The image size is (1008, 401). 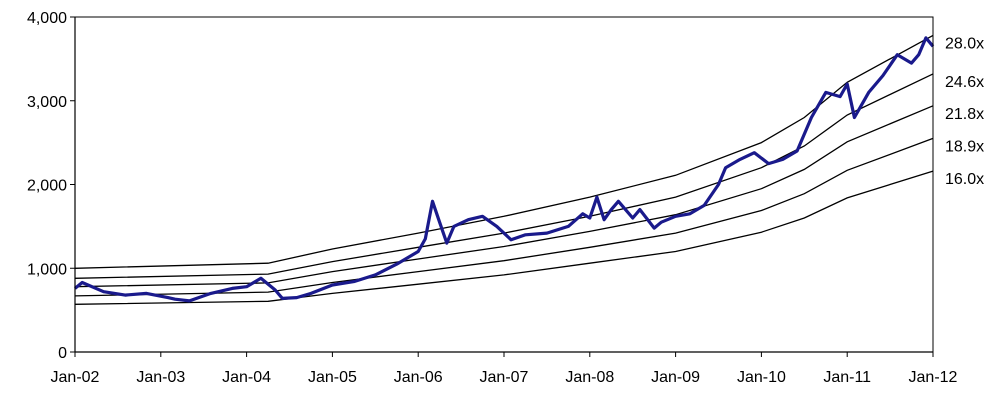 I want to click on x-tick-label: Jan-11, so click(x=847, y=377).